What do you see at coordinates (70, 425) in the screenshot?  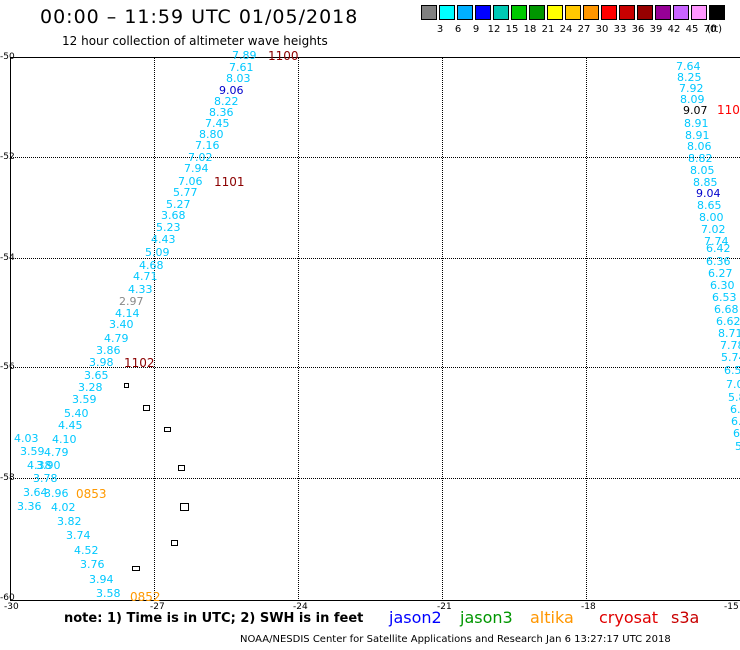 I see `wave-height-label: 4.45` at bounding box center [70, 425].